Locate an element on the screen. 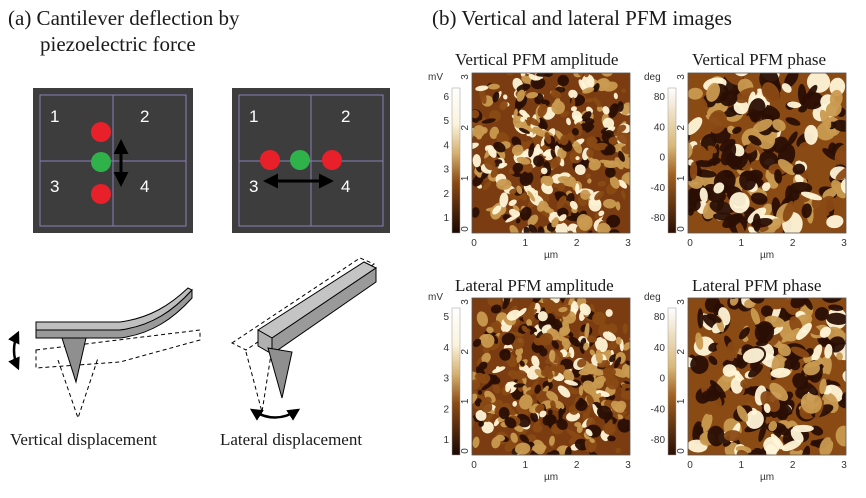 The height and width of the screenshot is (498, 866). image-title-vertical-phase: Vertical PFM phase is located at coordinates (759, 59).